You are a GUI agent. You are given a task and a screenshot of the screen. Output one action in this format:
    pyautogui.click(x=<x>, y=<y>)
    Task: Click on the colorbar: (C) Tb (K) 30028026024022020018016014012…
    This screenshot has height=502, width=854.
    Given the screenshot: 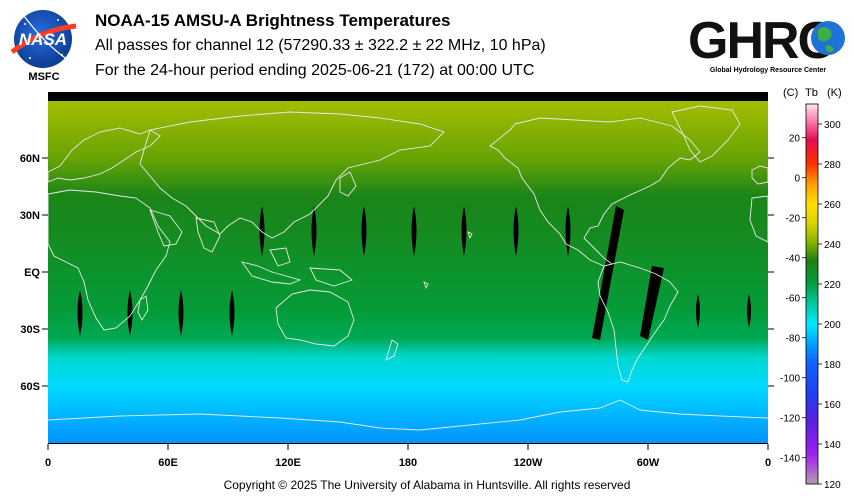 What is the action you would take?
    pyautogui.click(x=811, y=289)
    